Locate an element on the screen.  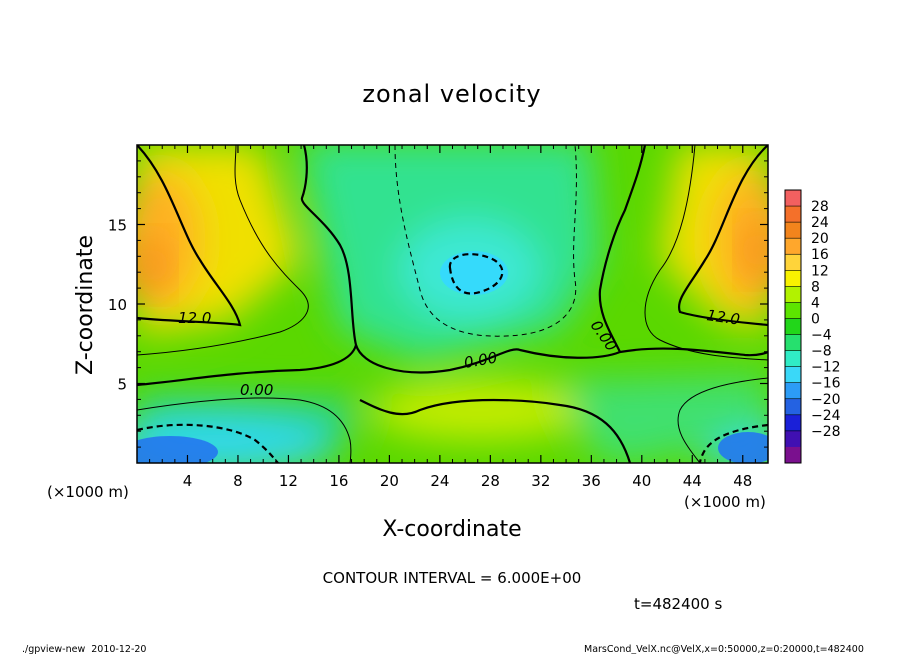
colorbar-label: 12 is located at coordinates (820, 271).